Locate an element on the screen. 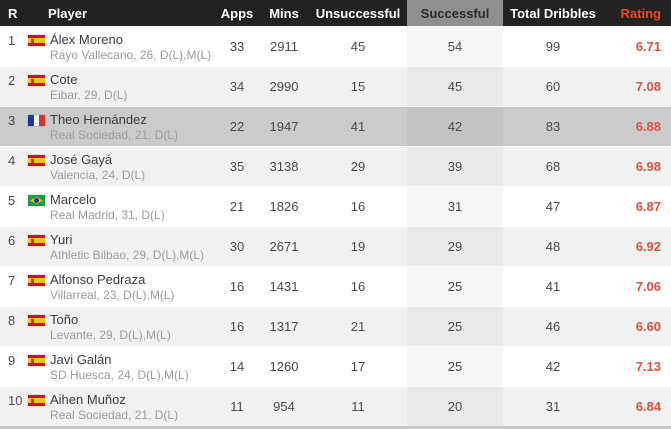  mins-value: 1431 is located at coordinates (284, 286).